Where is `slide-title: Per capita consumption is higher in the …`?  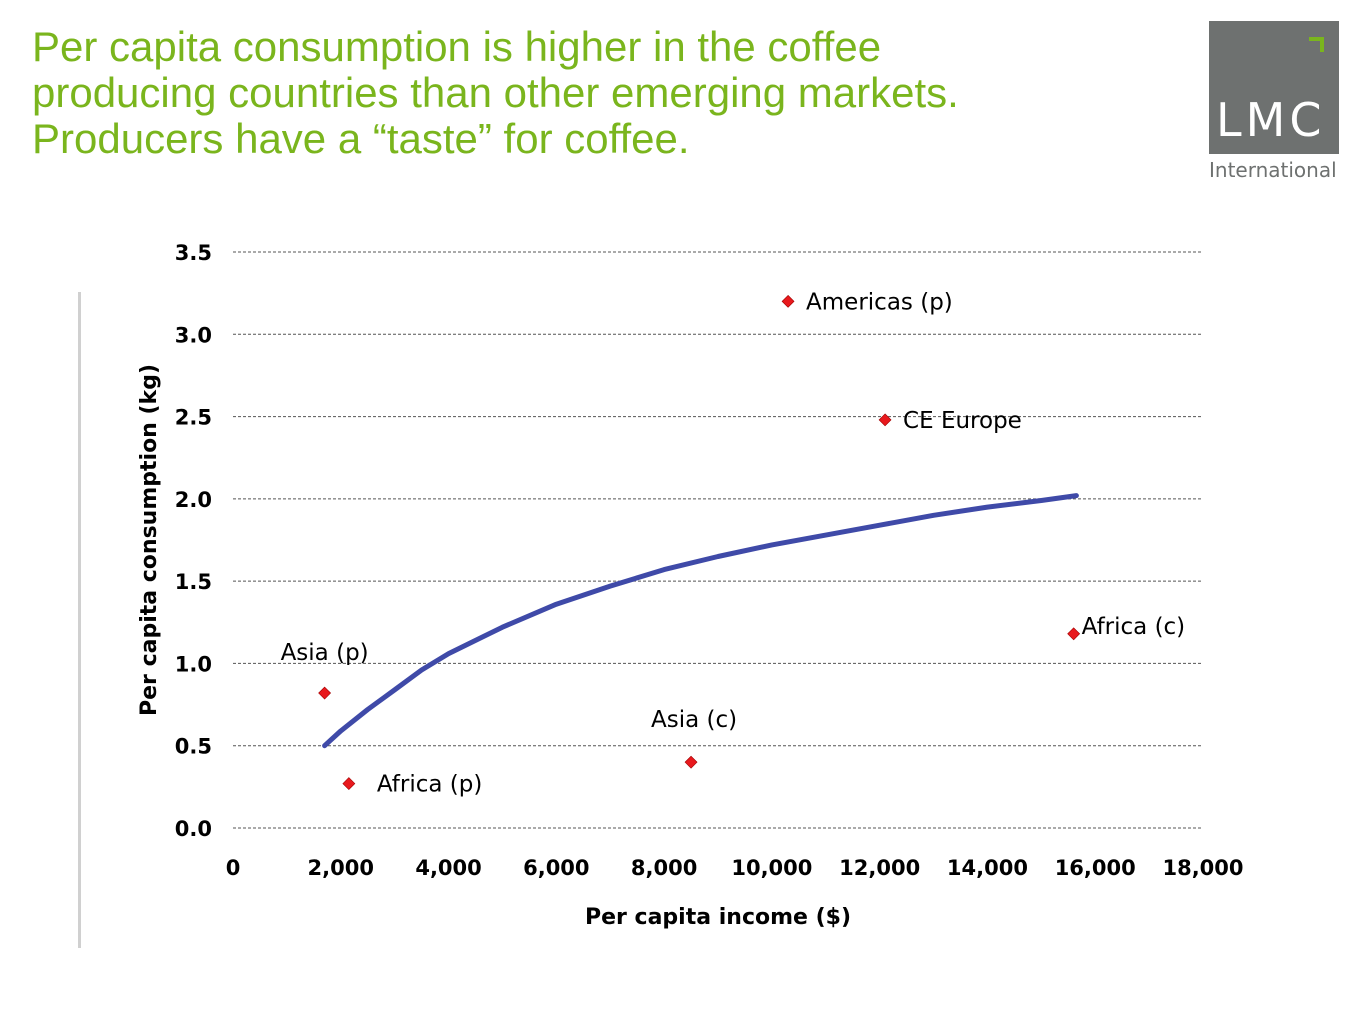
slide-title: Per capita consumption is higher in the … is located at coordinates (607, 93).